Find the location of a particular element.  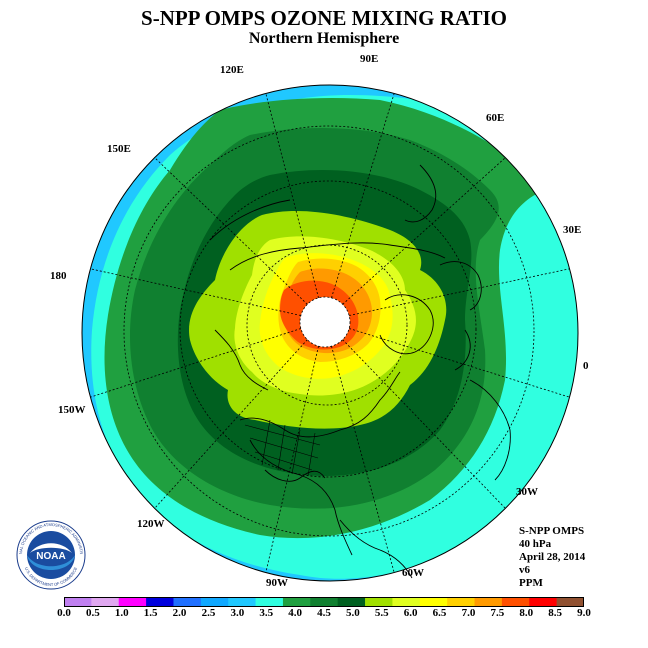

coast-europe is located at coordinates (460, 316).